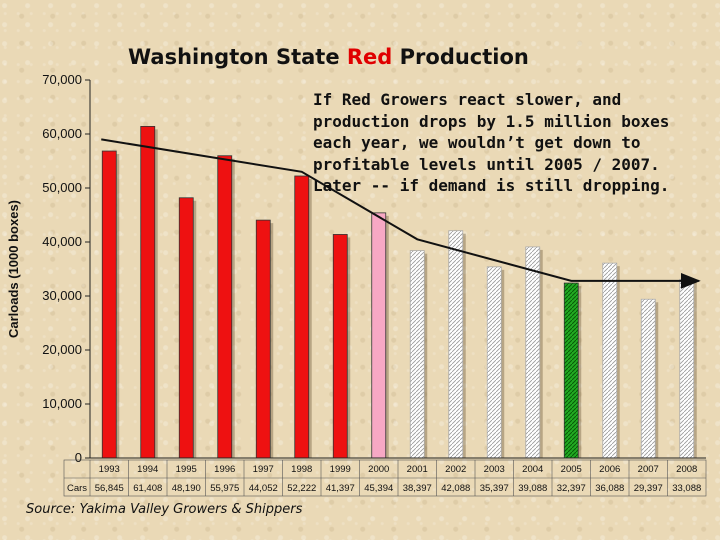  What do you see at coordinates (417, 469) in the screenshot?
I see `x-tick-label: 2001` at bounding box center [417, 469].